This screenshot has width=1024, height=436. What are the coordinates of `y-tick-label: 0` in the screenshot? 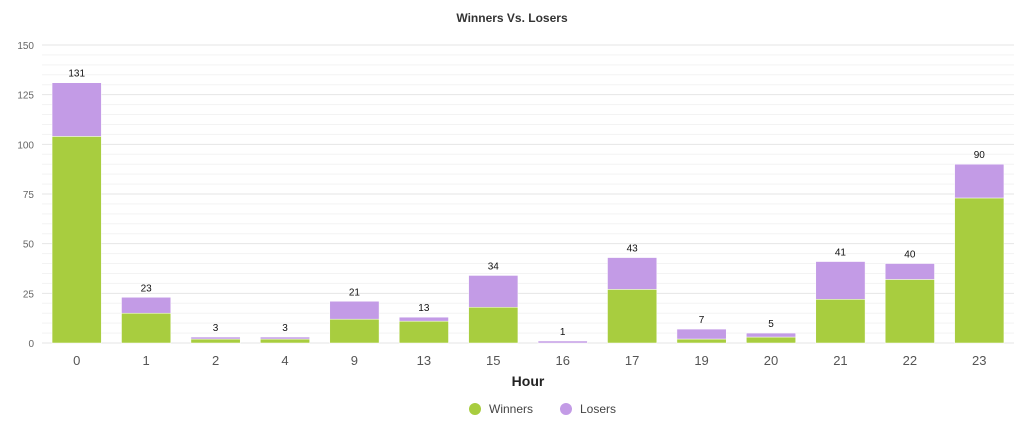 It's located at (31, 344).